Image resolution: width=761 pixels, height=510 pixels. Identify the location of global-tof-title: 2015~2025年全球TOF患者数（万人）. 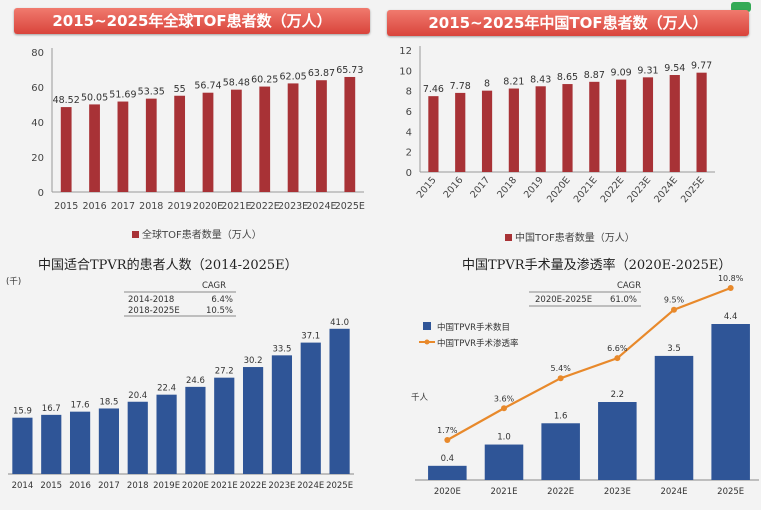
(192, 21).